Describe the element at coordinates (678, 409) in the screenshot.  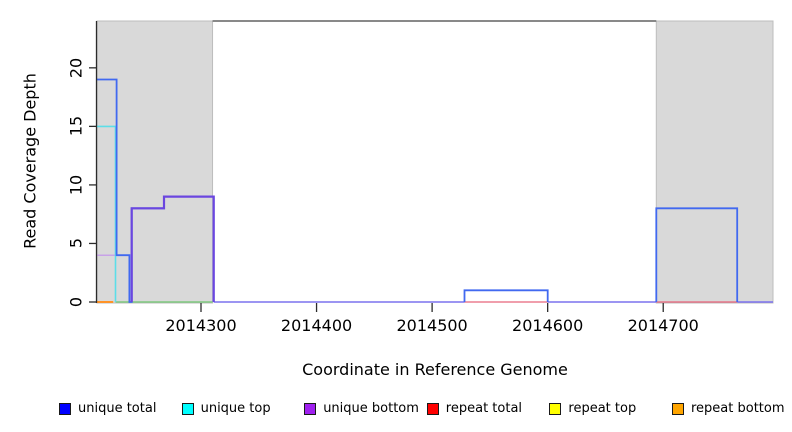
I see `legend-swatch-repeat-bottom` at that location.